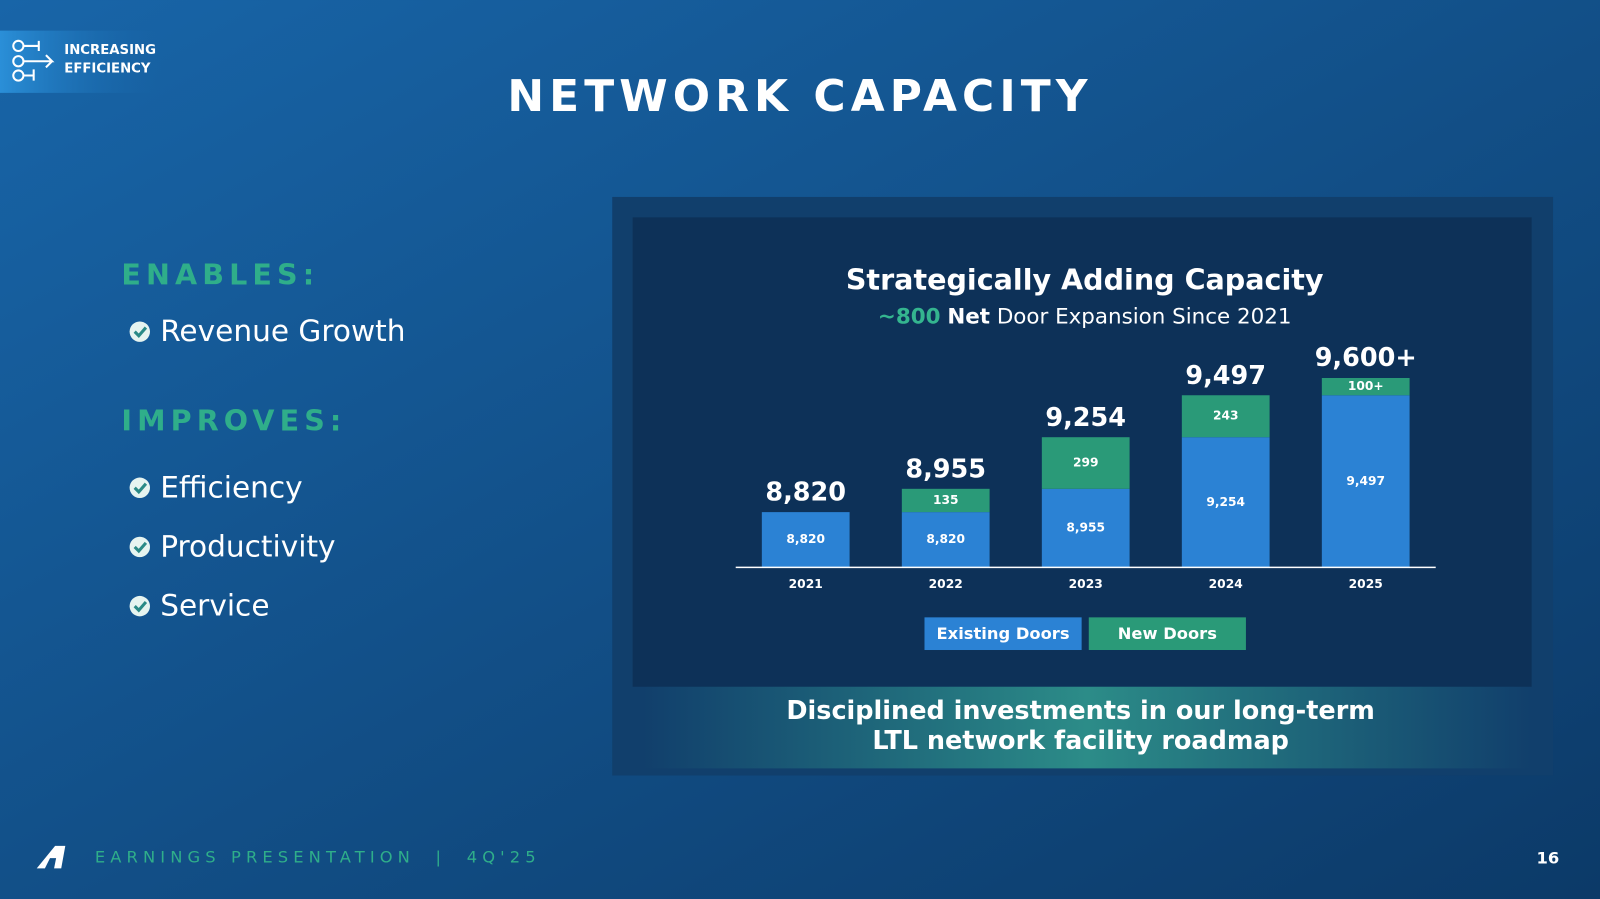 The height and width of the screenshot is (899, 1600). What do you see at coordinates (231, 487) in the screenshot?
I see `bullet-text: Efficiency` at bounding box center [231, 487].